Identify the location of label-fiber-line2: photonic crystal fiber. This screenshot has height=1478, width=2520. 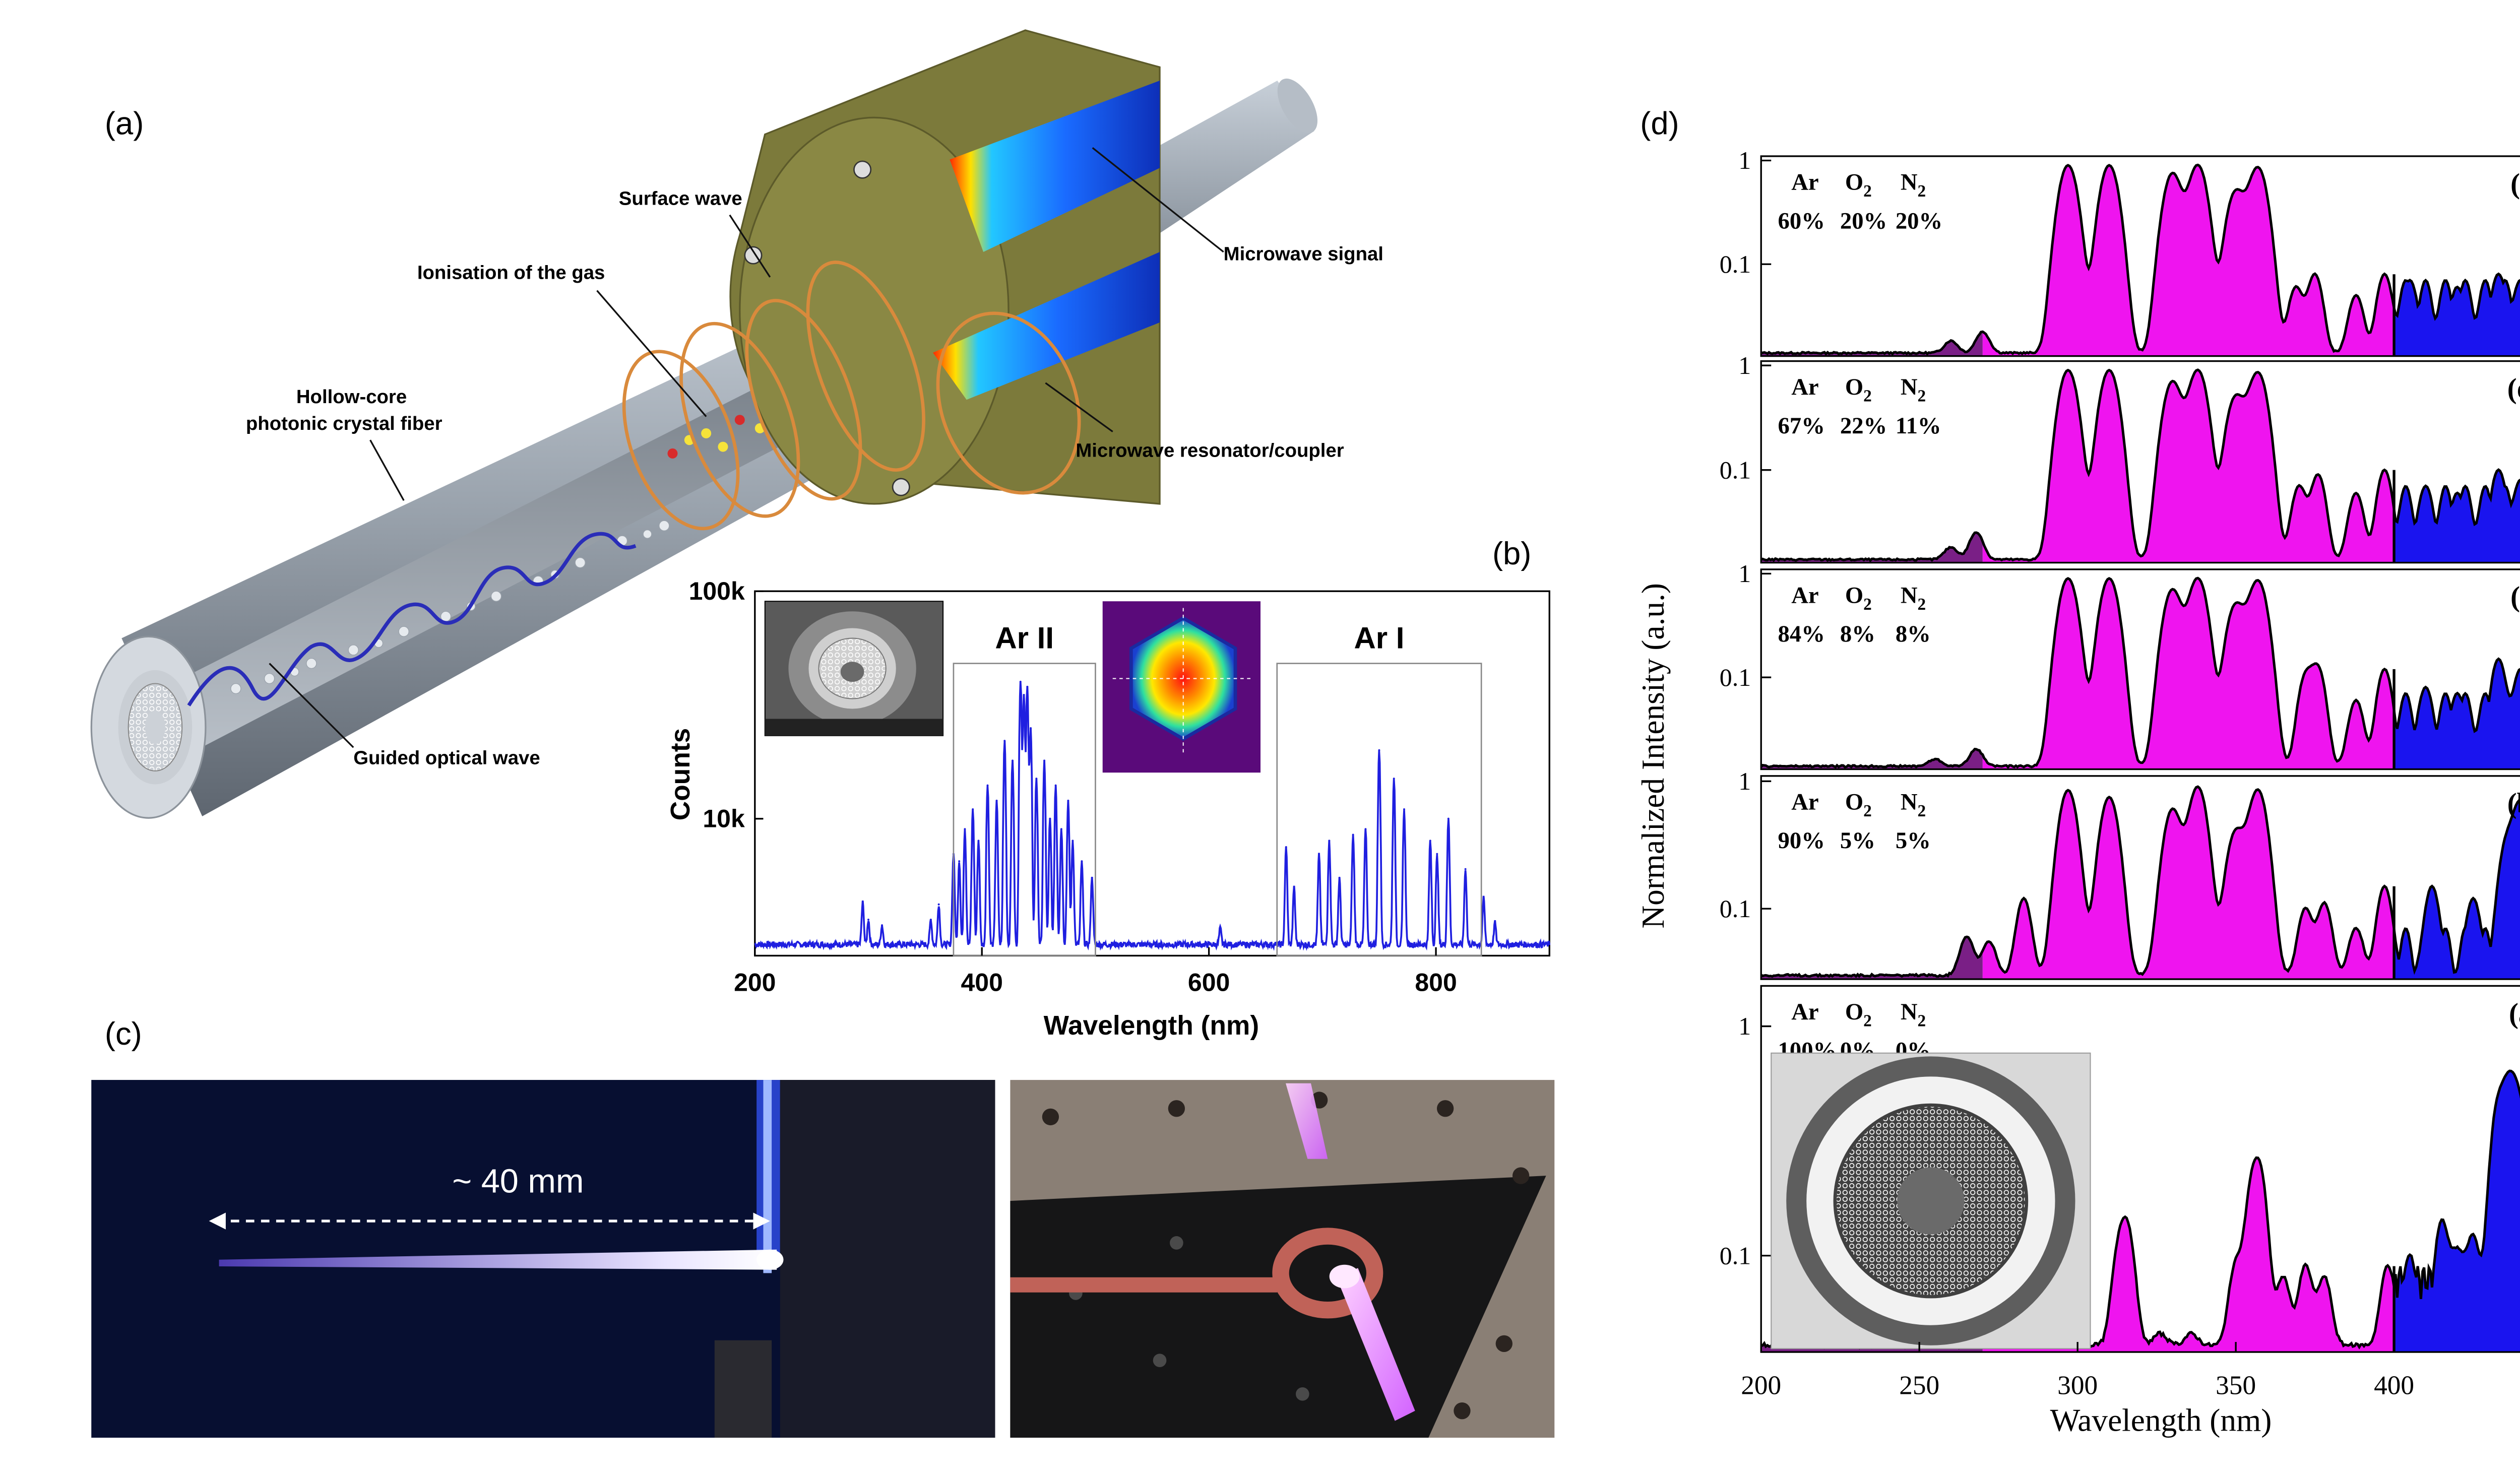
(344, 423).